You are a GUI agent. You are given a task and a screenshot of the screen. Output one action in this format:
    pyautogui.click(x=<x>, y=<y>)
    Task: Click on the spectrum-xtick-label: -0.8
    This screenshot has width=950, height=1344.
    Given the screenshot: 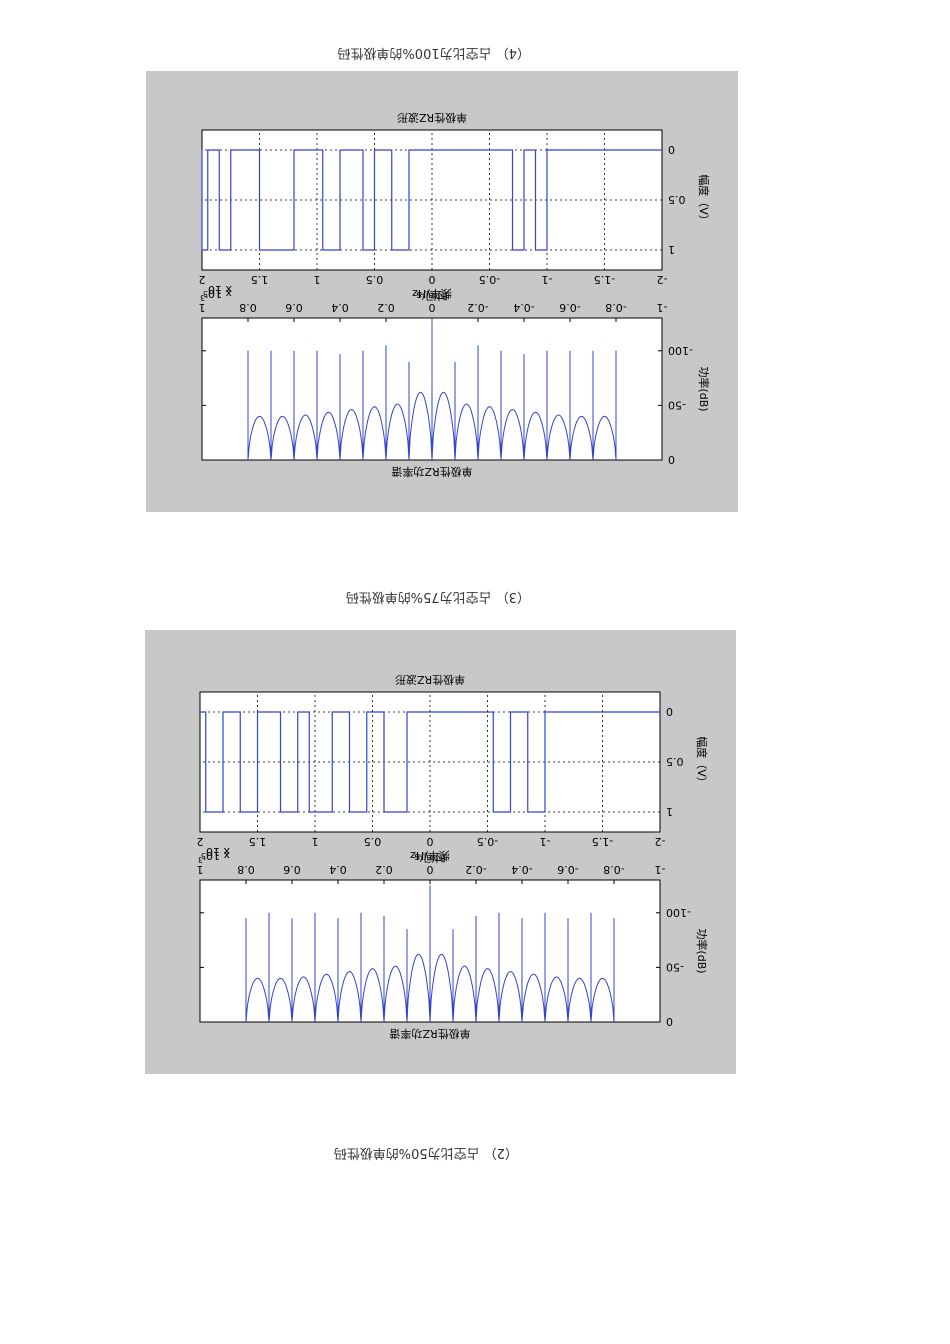 What is the action you would take?
    pyautogui.click(x=615, y=307)
    